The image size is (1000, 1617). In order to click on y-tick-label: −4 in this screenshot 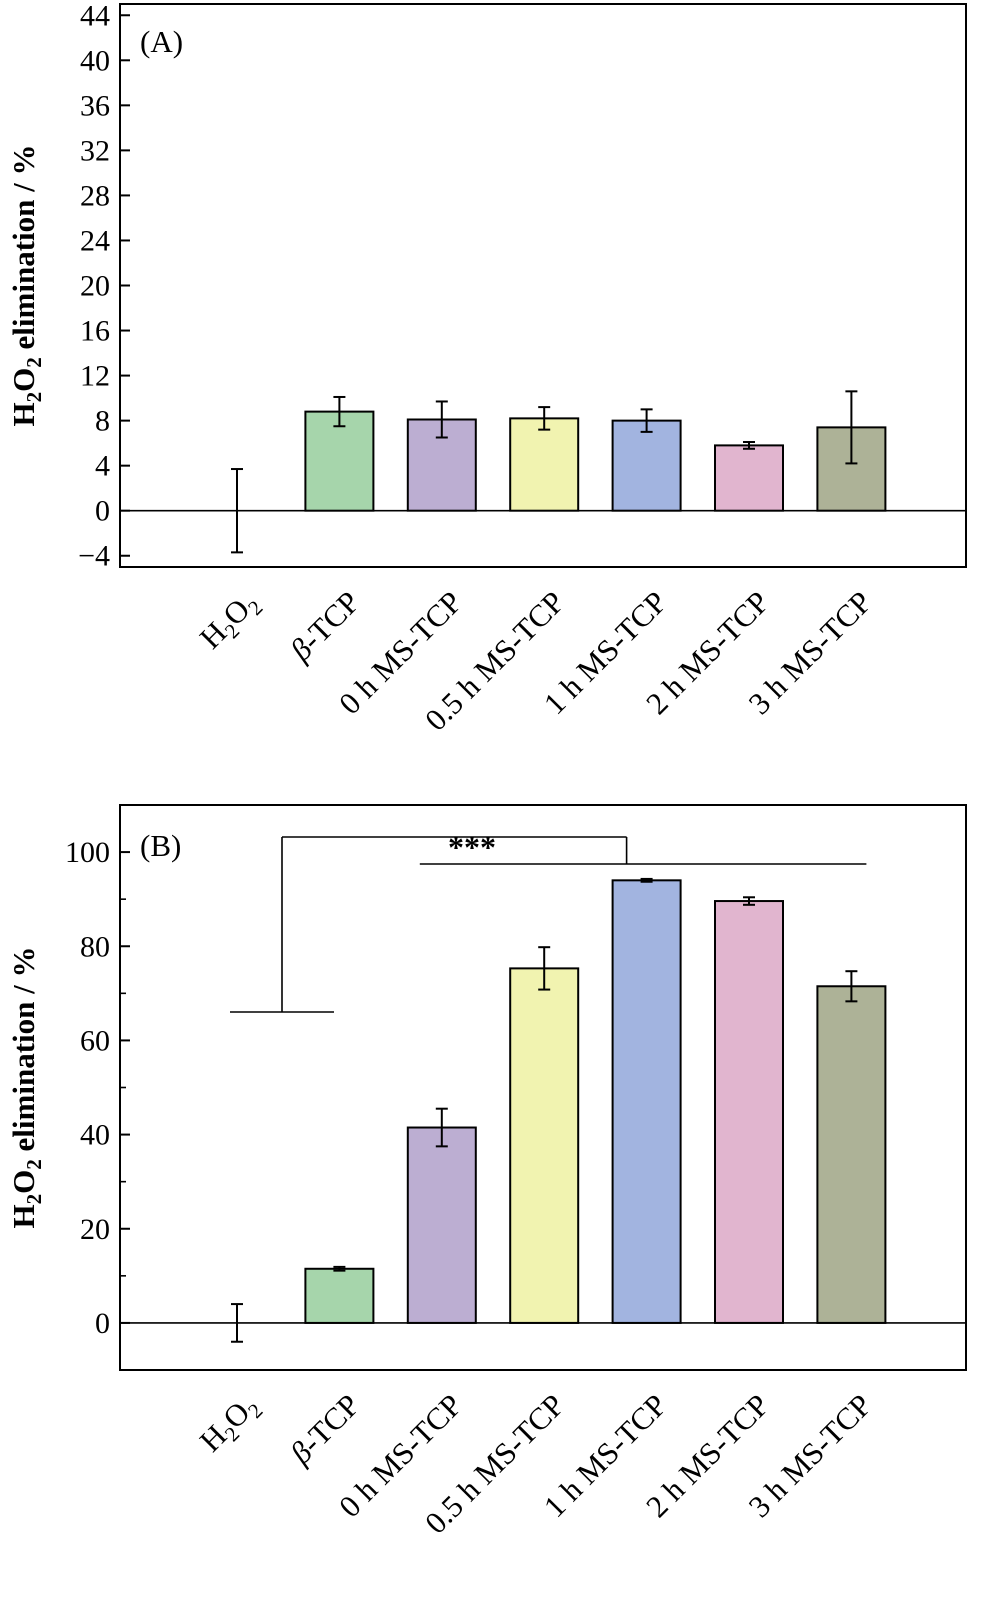, I will do `click(94, 556)`.